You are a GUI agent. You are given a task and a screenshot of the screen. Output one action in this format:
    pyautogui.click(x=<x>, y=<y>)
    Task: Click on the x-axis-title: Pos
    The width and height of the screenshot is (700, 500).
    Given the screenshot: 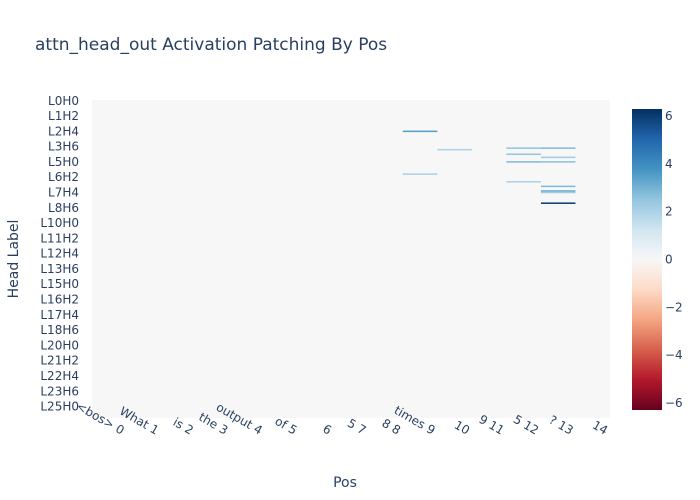 What is the action you would take?
    pyautogui.click(x=345, y=483)
    